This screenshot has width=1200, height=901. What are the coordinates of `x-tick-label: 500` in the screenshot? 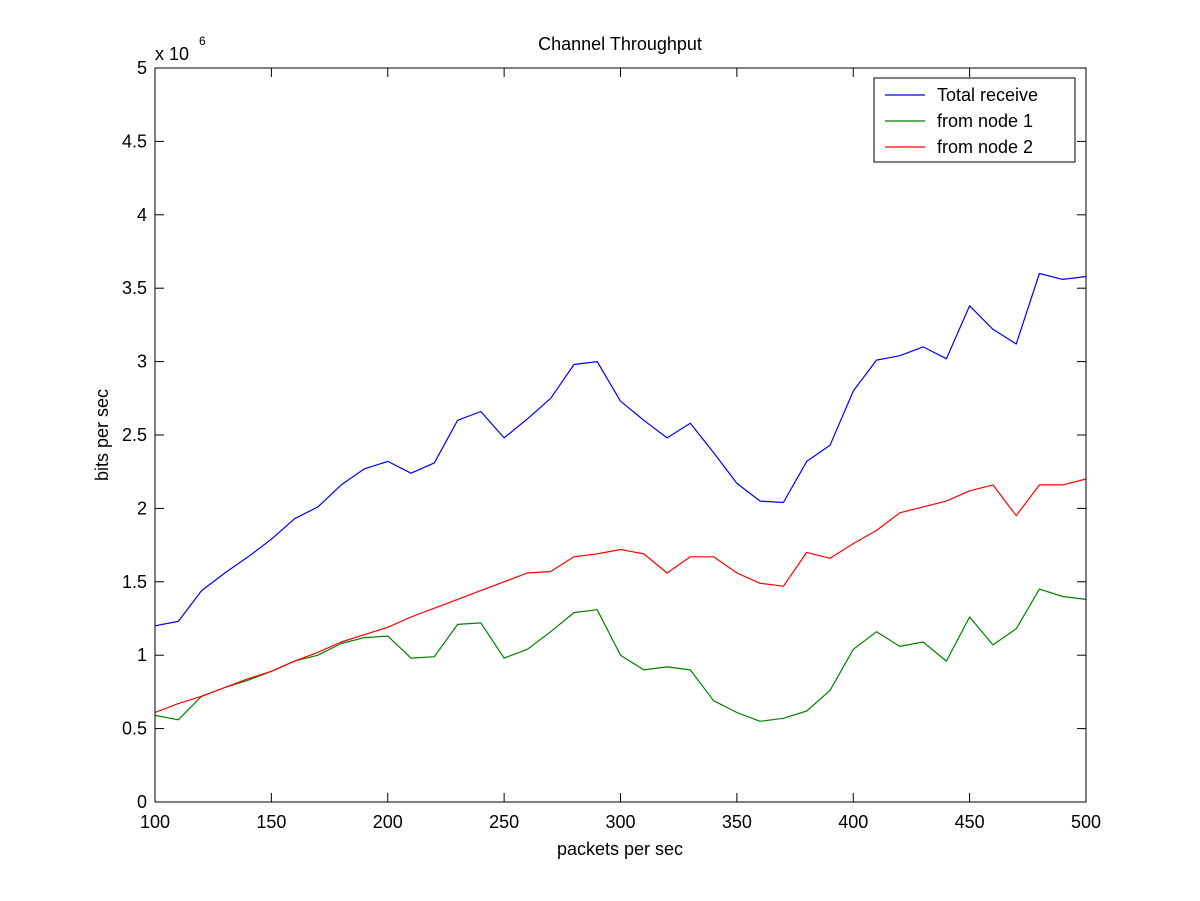 It's located at (1086, 822).